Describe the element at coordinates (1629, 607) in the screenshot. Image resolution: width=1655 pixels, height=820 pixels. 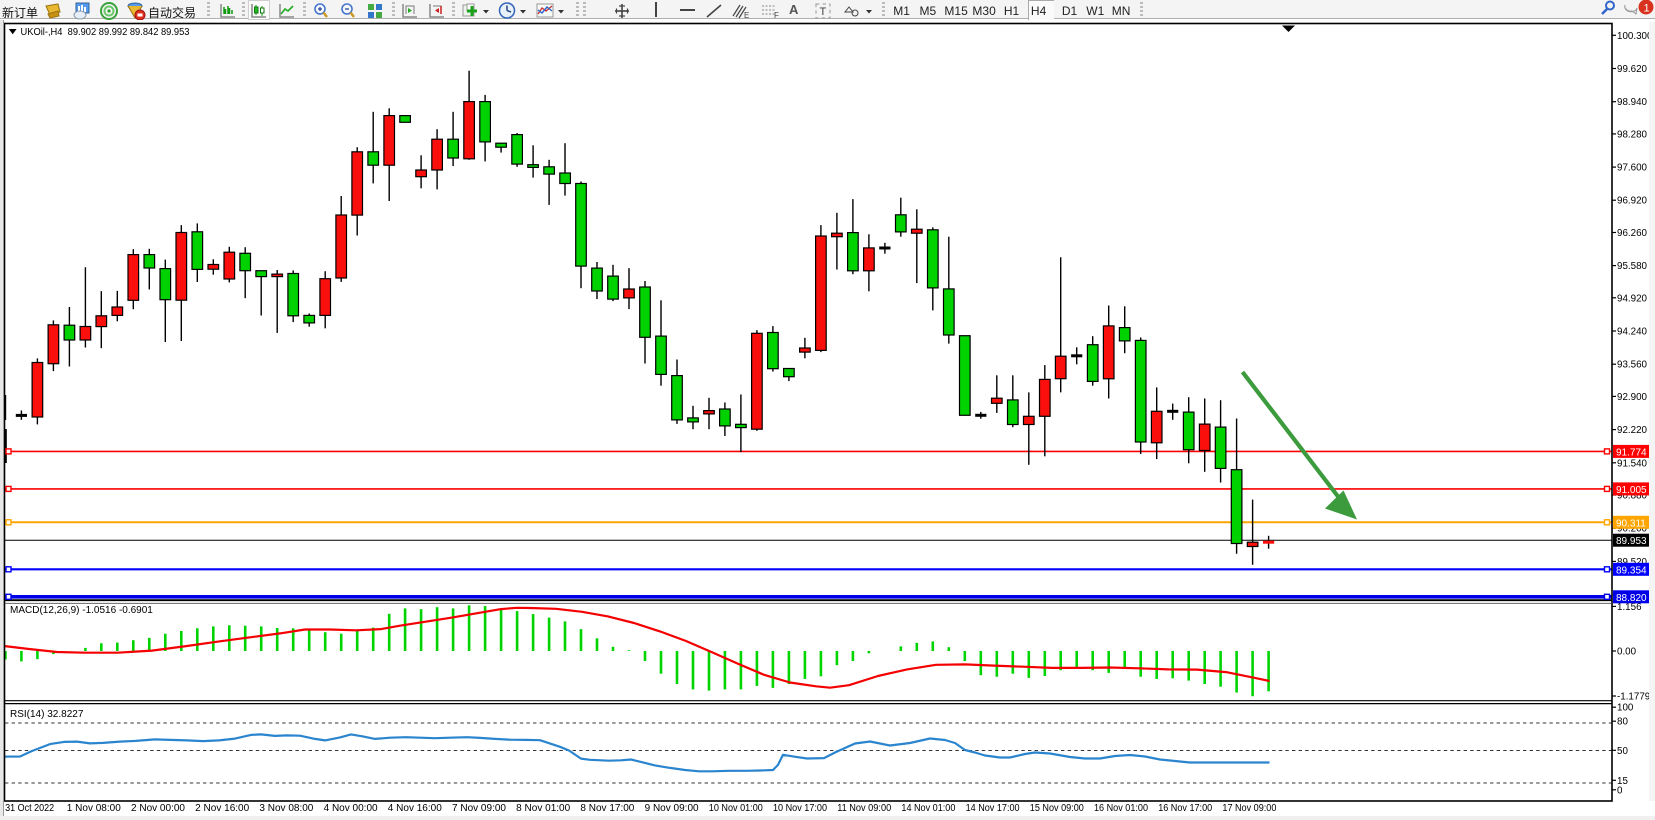
I see `svg-text: 1.156` at that location.